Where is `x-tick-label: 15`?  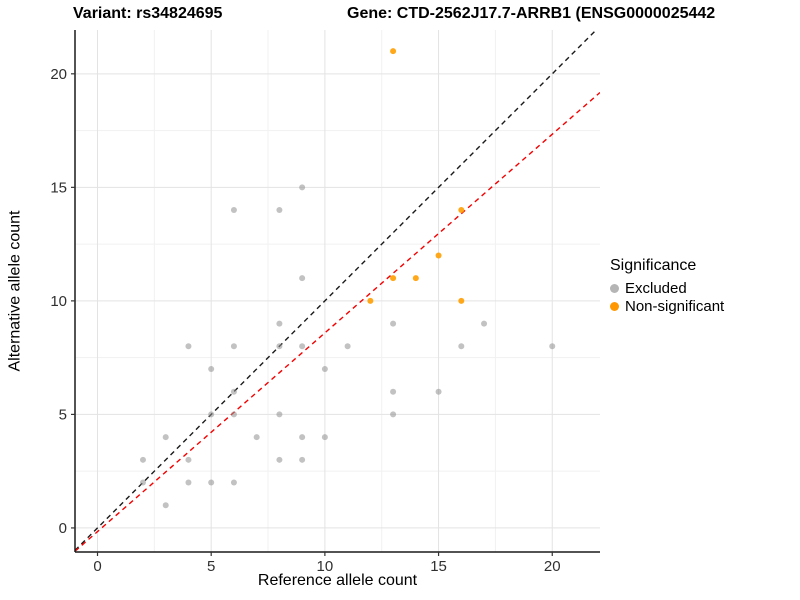 x-tick-label: 15 is located at coordinates (438, 566).